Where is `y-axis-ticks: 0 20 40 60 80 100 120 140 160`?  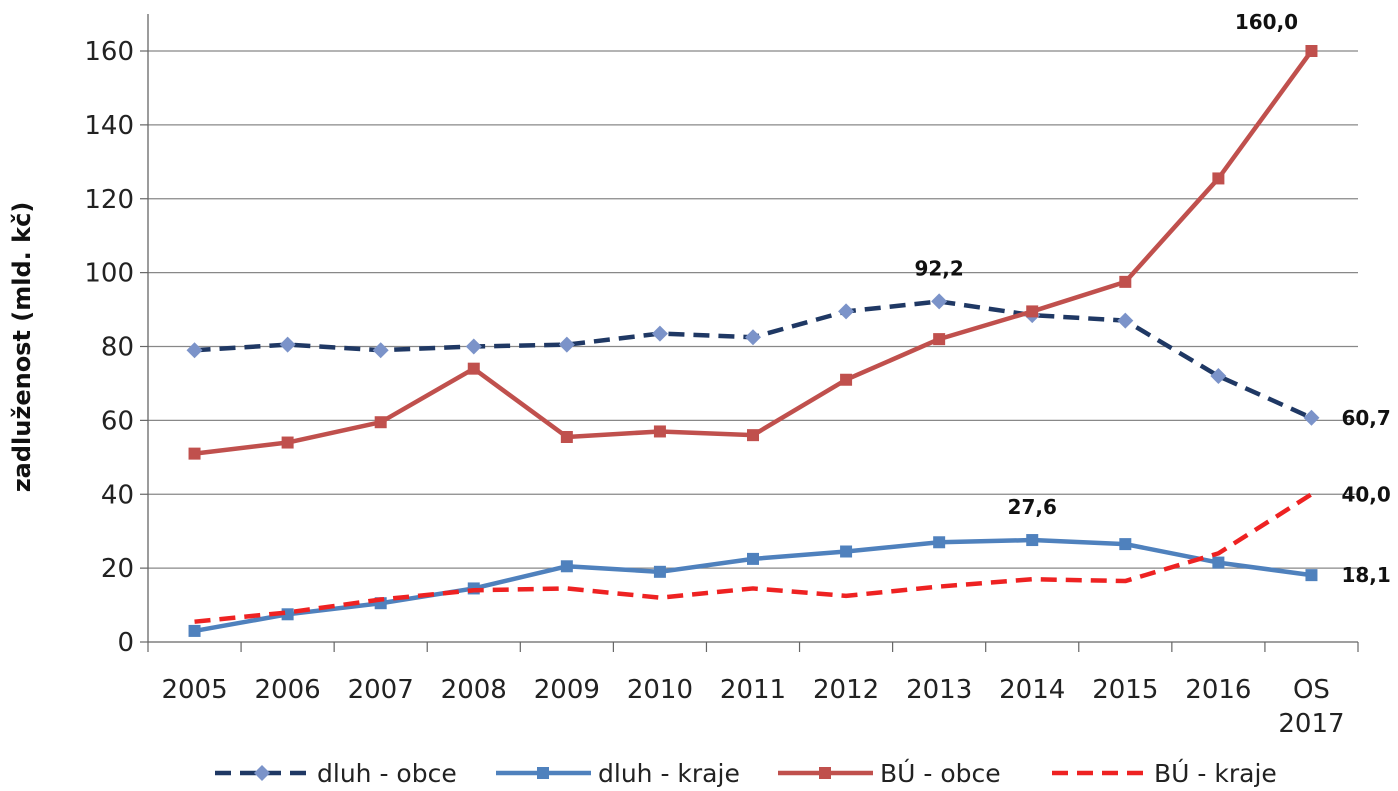
y-axis-ticks: 0 20 40 60 80 100 120 140 160 is located at coordinates (116, 347).